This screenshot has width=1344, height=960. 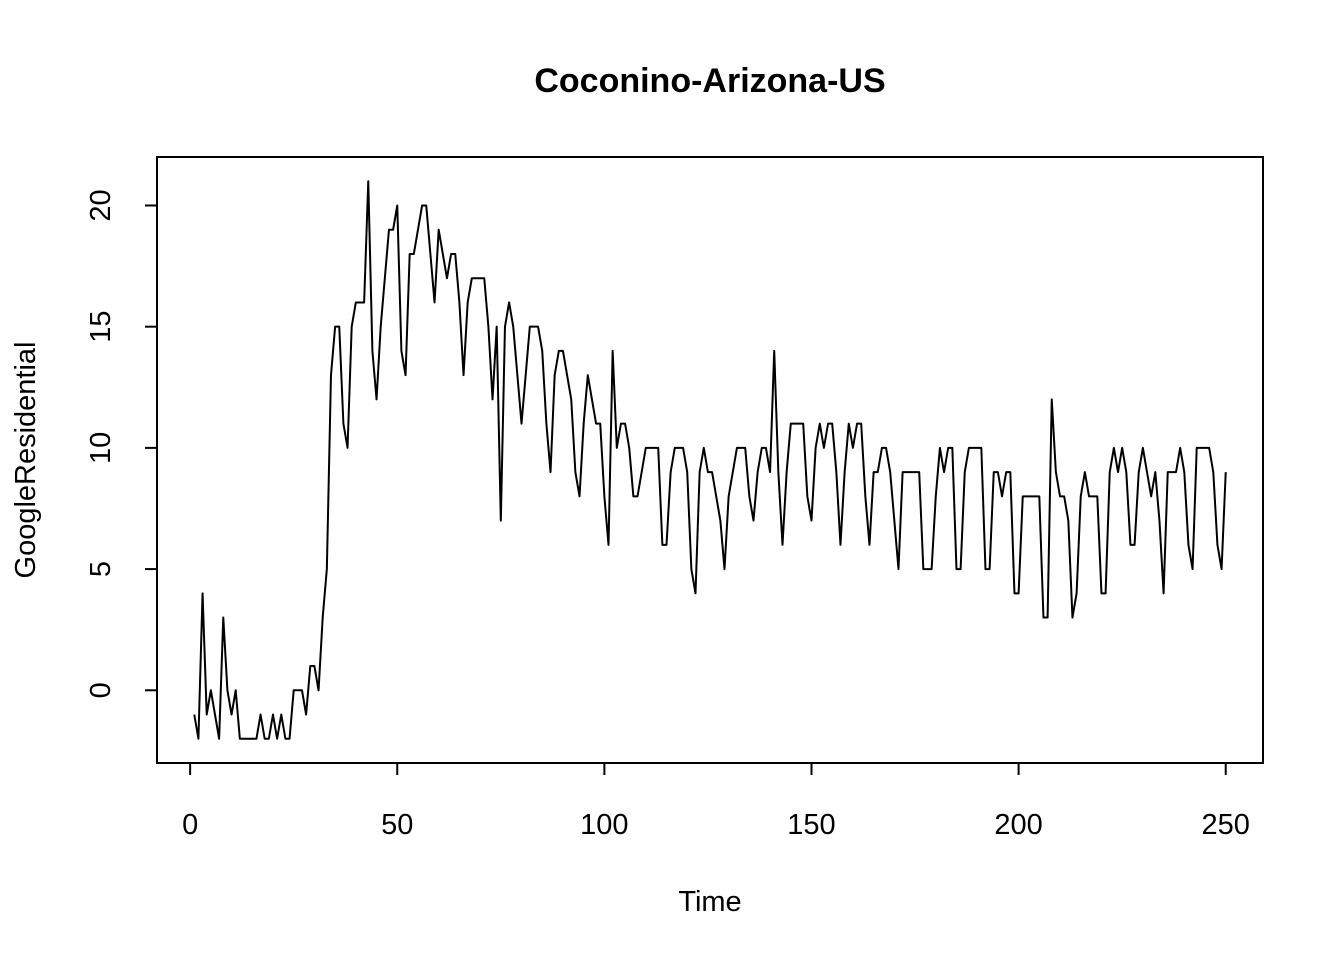 I want to click on x-tick-label-250: 250, so click(x=1226, y=825).